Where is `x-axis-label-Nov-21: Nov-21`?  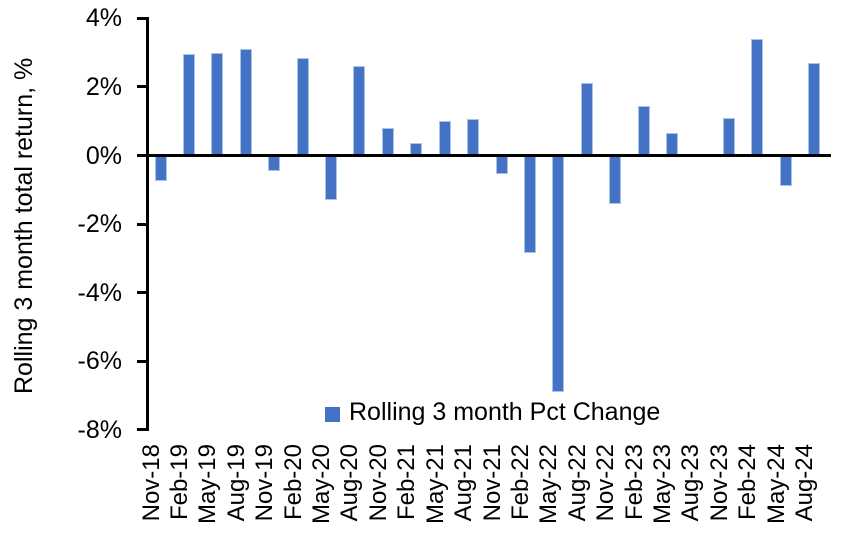 x-axis-label-Nov-21: Nov-21 is located at coordinates (492, 483).